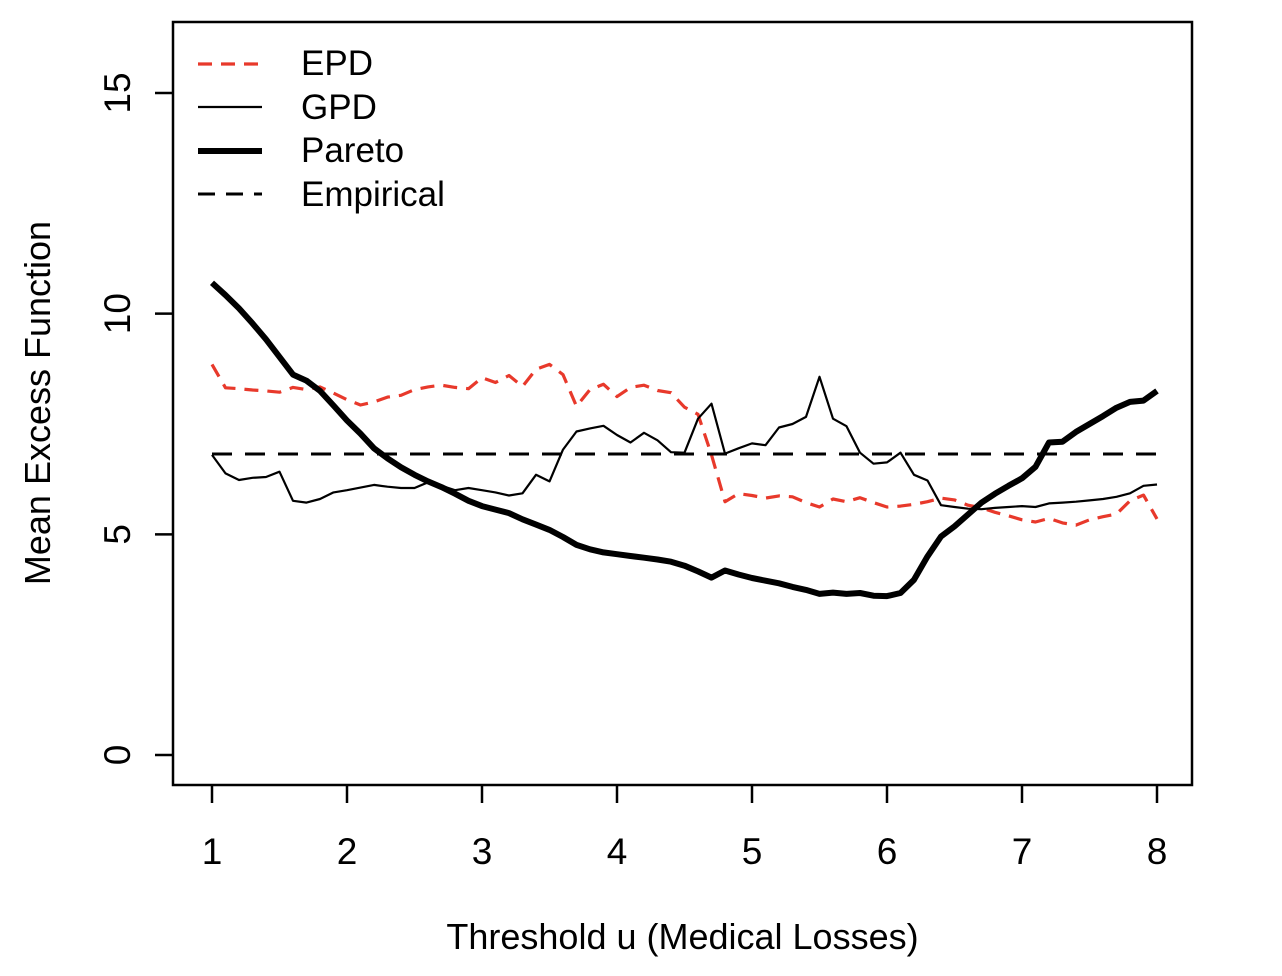 This screenshot has height=976, width=1282. I want to click on legend-row-epd: EPD, so click(320, 64).